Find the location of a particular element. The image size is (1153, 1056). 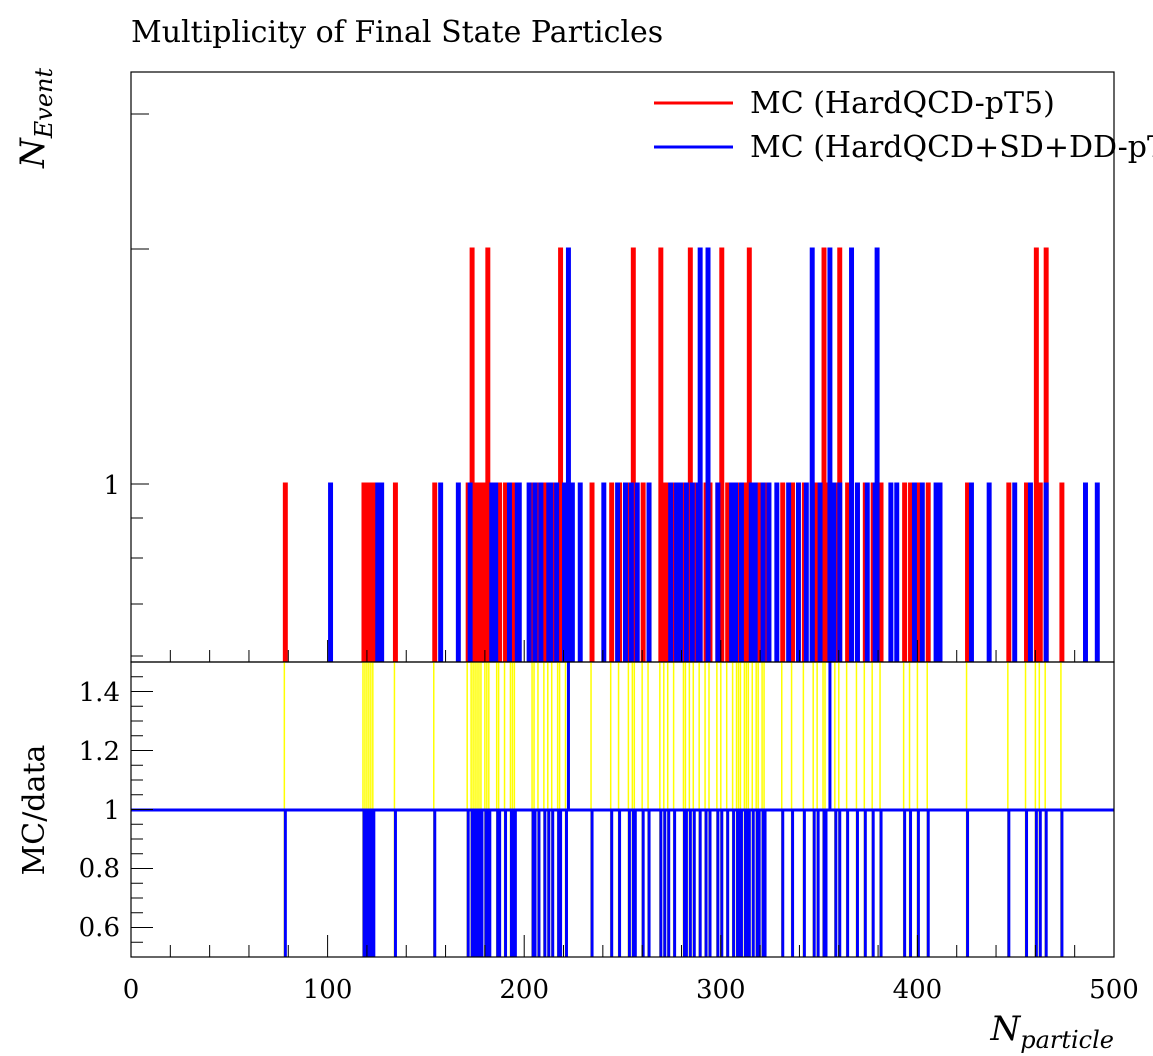

main-bin-s1-x257 is located at coordinates (637, 572).